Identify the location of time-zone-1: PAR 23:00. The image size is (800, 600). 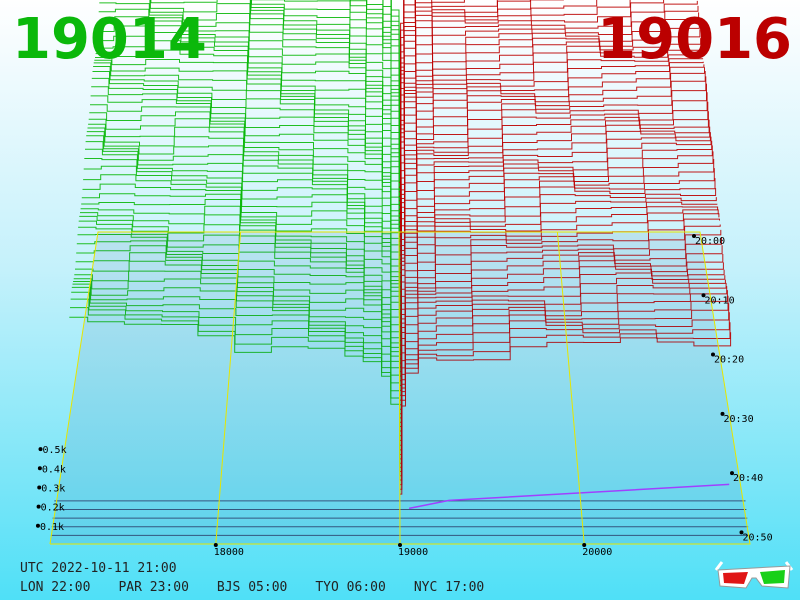
(153, 587).